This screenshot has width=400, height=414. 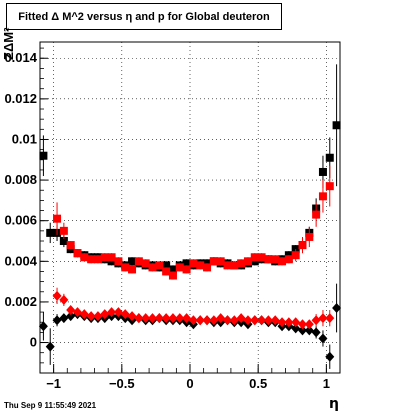 What do you see at coordinates (20, 179) in the screenshot?
I see `y-tick-label: 0.008` at bounding box center [20, 179].